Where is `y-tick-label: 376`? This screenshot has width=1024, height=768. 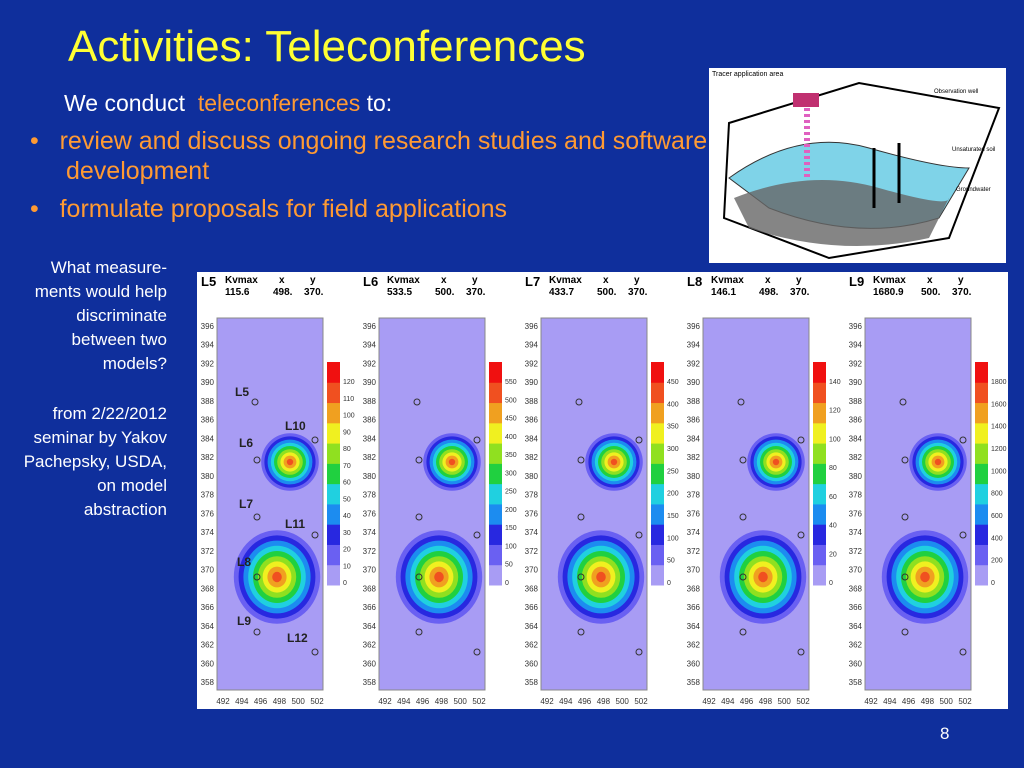 y-tick-label: 376 is located at coordinates (208, 513).